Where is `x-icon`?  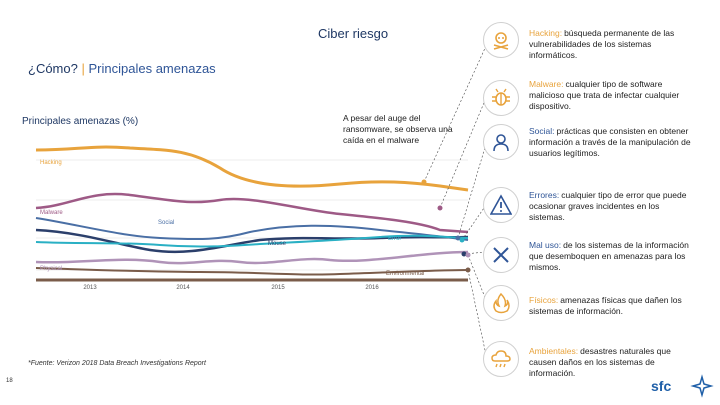
x-icon is located at coordinates (501, 255).